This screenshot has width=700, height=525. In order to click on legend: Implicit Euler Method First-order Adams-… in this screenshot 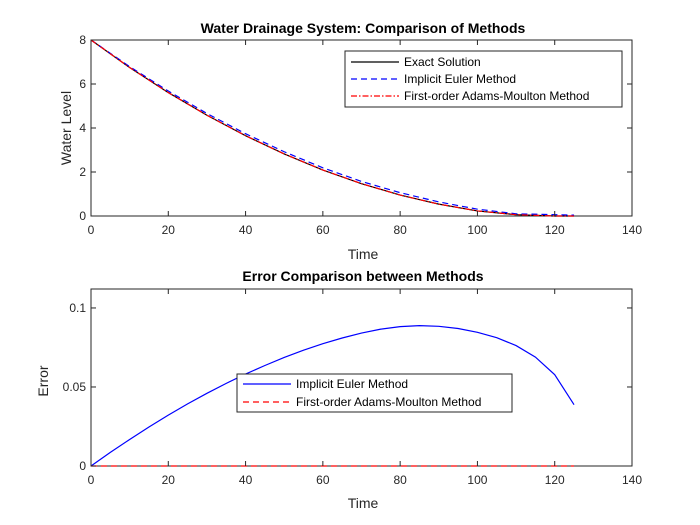, I will do `click(374, 393)`.